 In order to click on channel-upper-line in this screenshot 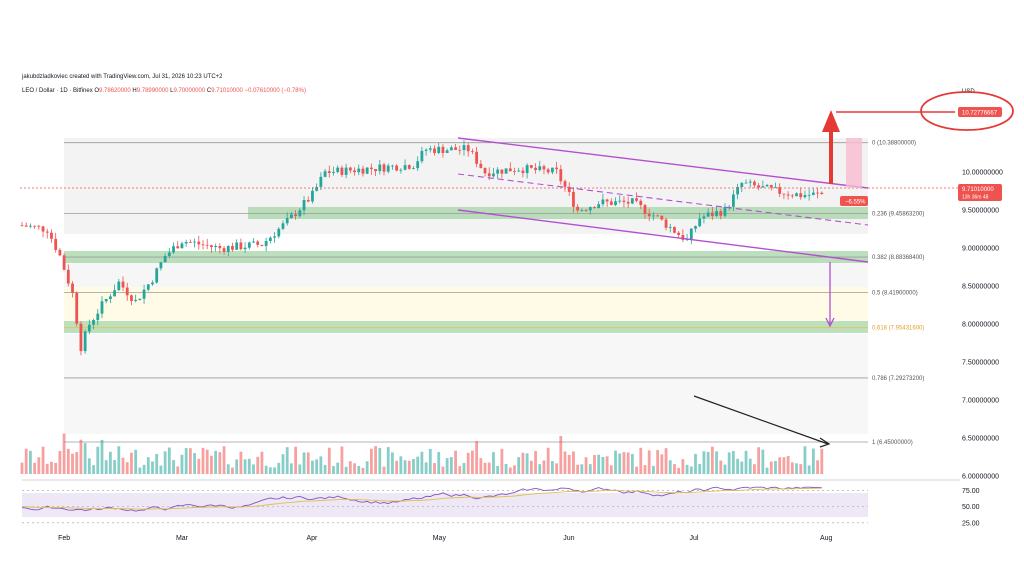, I will do `click(663, 163)`.